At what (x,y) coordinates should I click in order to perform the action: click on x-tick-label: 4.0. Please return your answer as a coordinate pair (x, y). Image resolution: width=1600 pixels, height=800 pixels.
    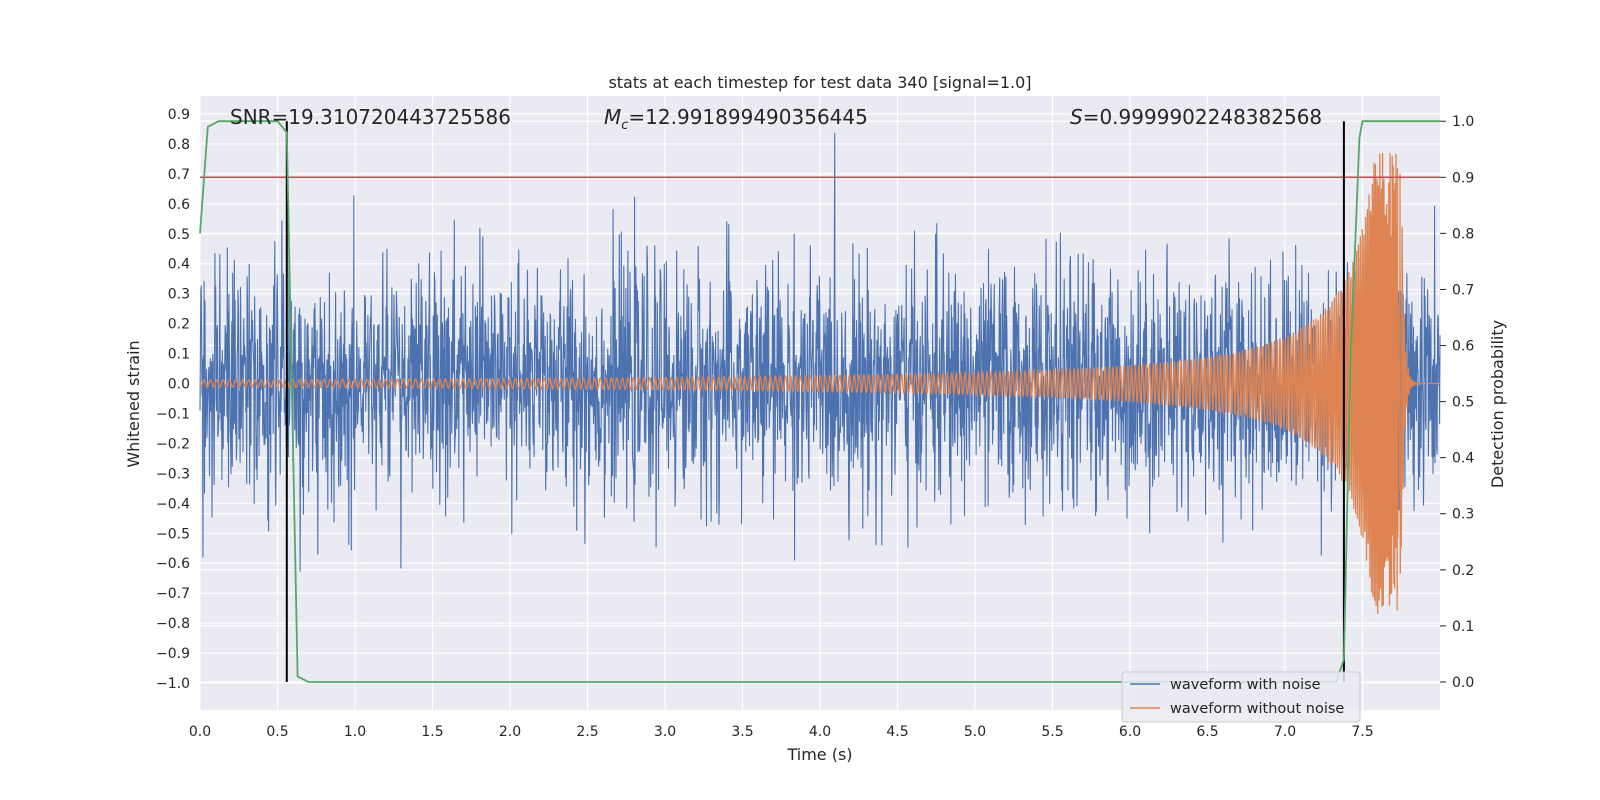
    Looking at the image, I should click on (820, 732).